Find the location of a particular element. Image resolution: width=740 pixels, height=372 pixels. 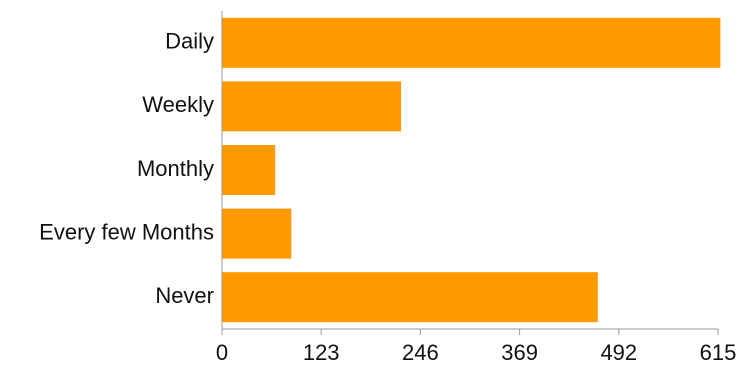

category-label: Daily is located at coordinates (189, 41).